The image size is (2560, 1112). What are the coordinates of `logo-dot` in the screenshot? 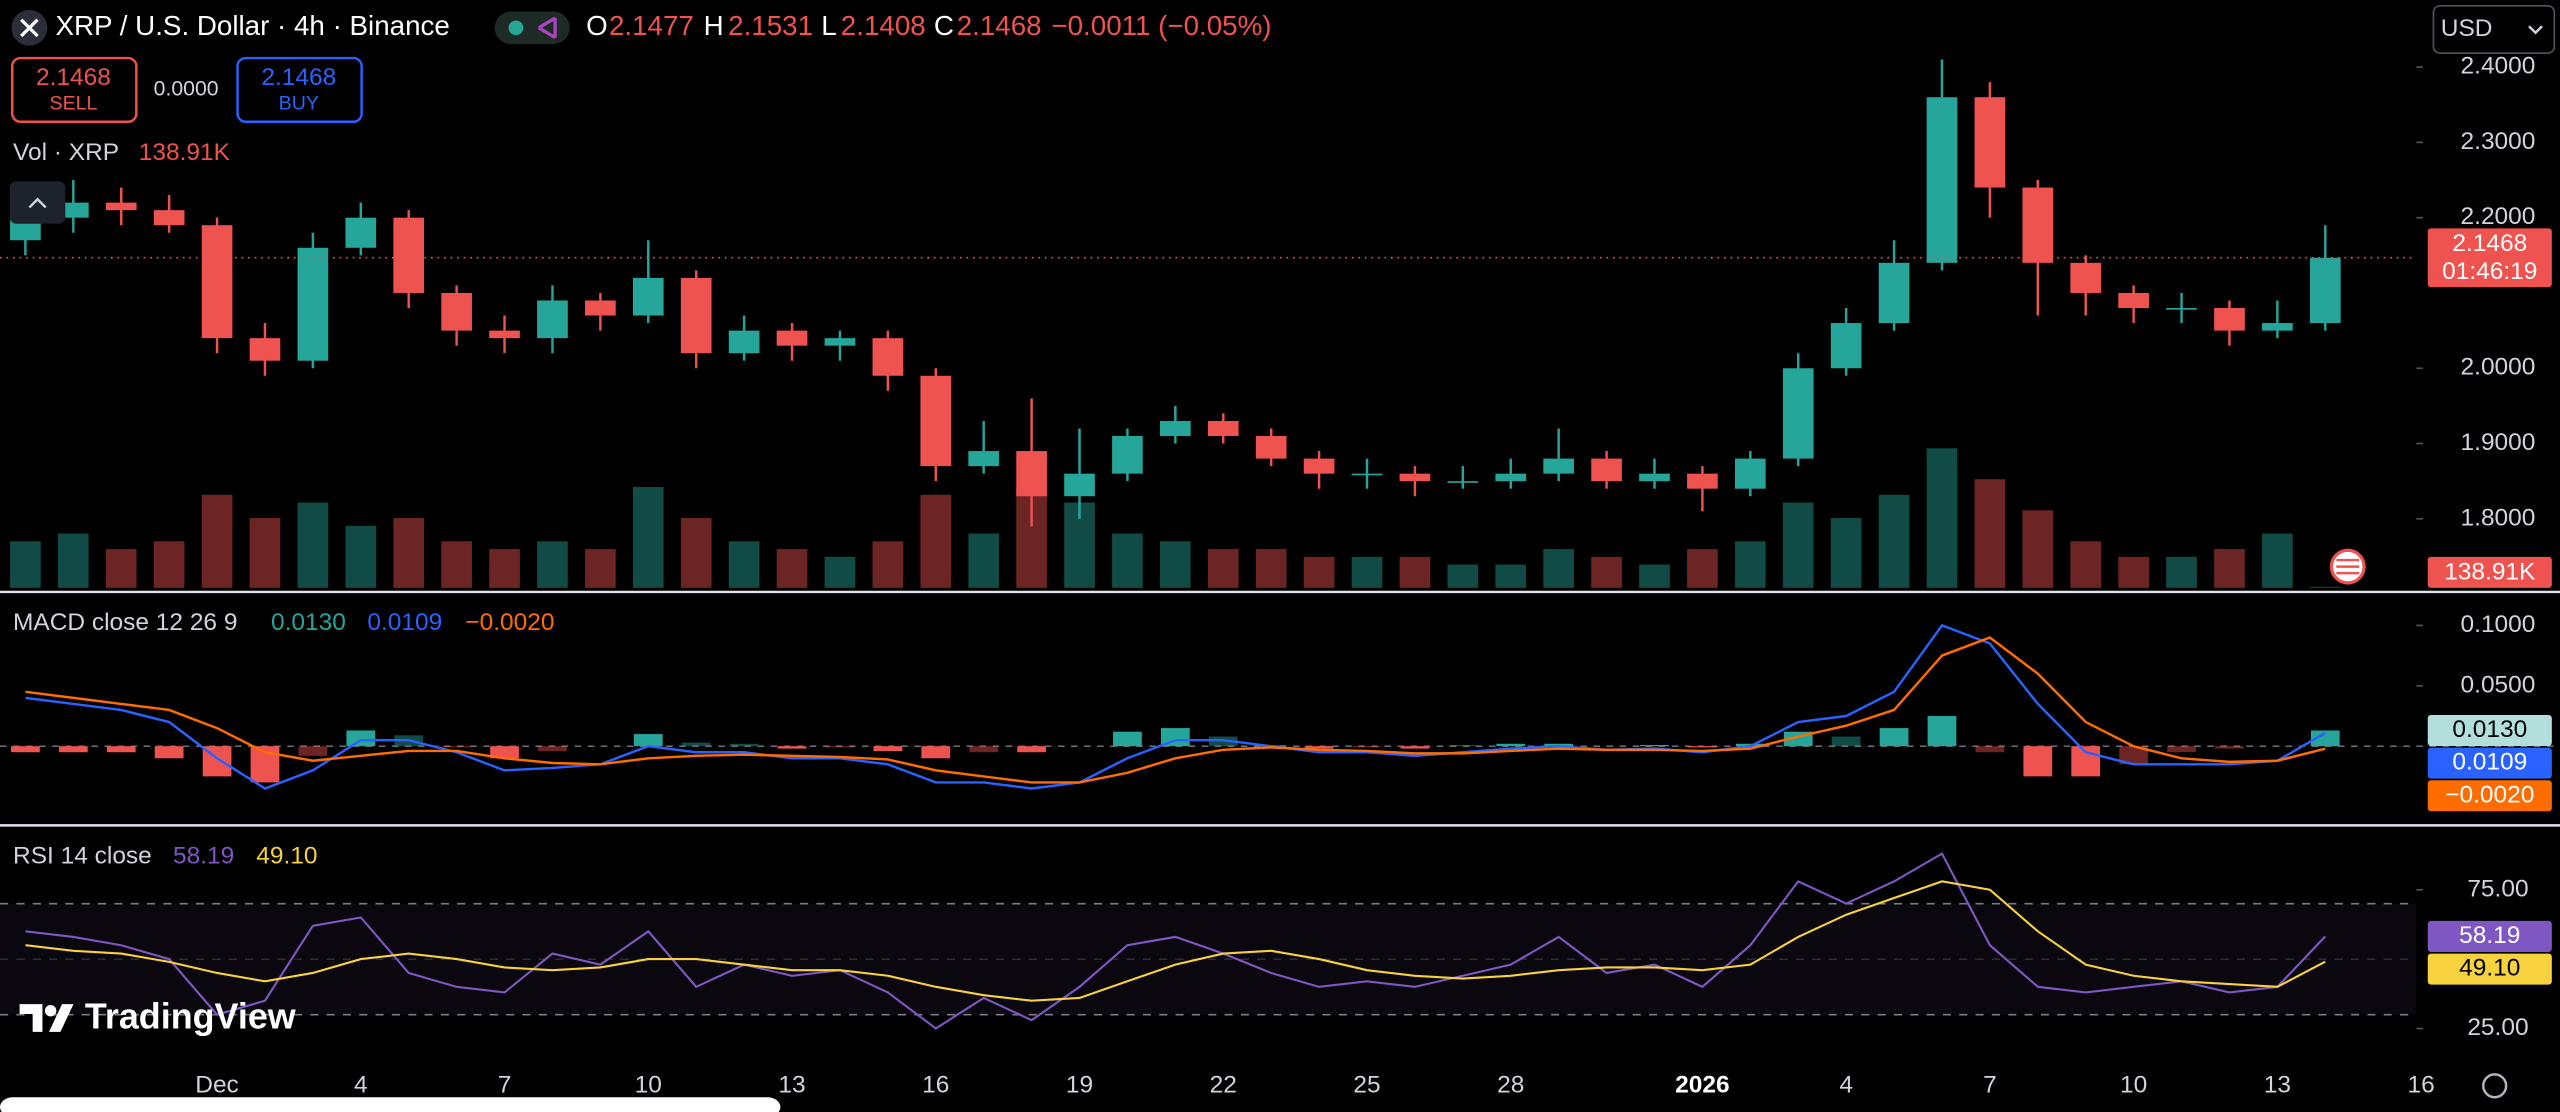 It's located at (50, 1010).